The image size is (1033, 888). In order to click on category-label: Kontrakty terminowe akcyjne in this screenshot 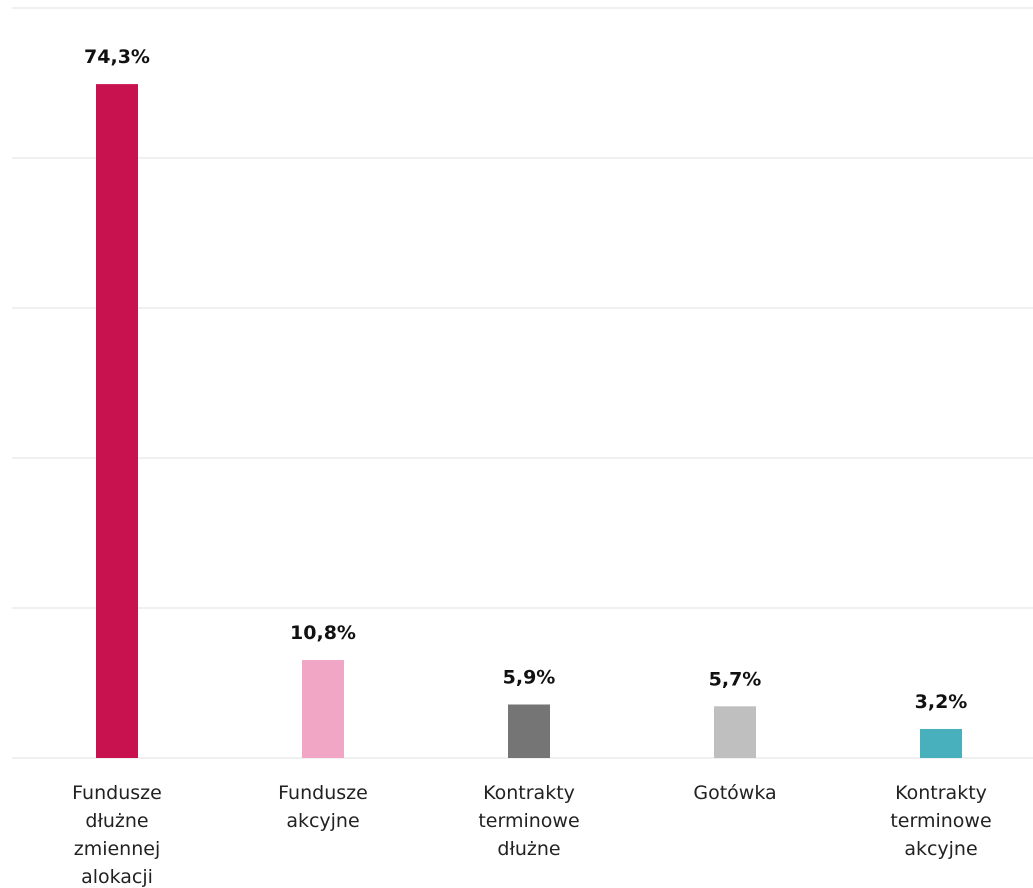, I will do `click(940, 821)`.